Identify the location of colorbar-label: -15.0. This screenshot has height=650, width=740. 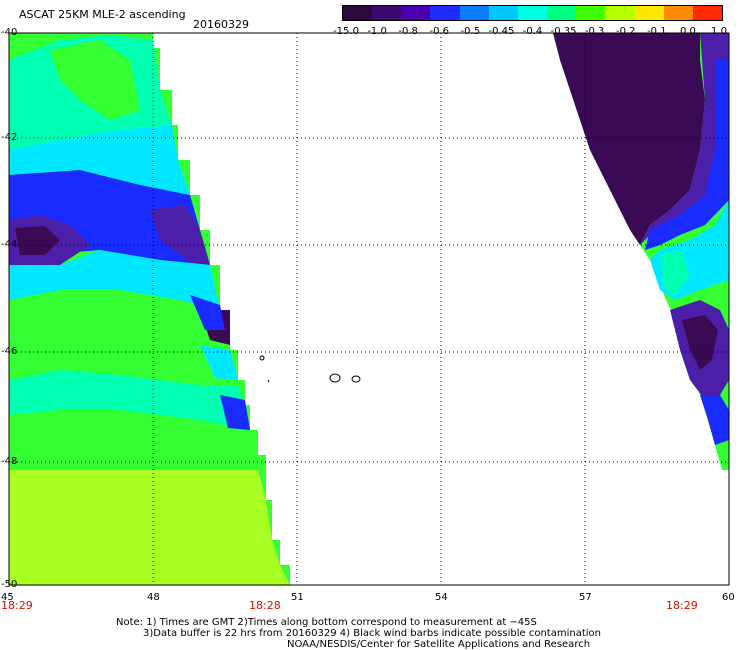
(346, 31).